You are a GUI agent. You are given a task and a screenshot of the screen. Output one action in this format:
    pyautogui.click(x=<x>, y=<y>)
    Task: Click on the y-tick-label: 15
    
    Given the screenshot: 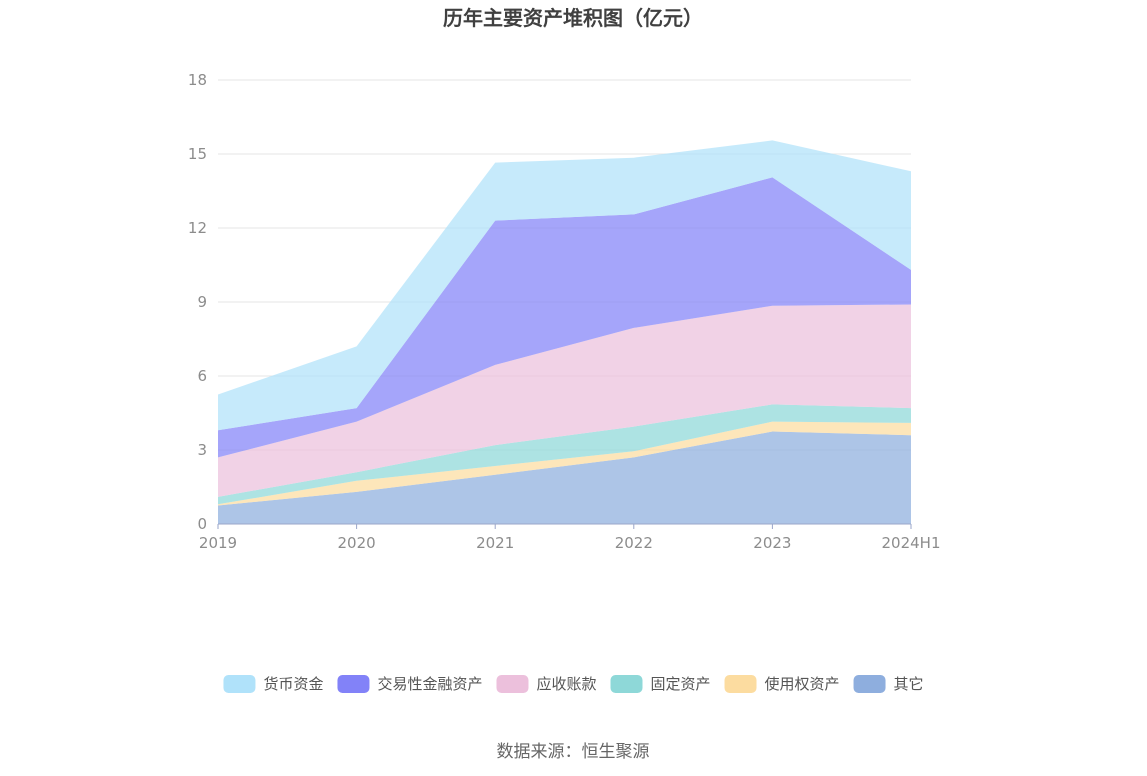 What is the action you would take?
    pyautogui.click(x=197, y=154)
    